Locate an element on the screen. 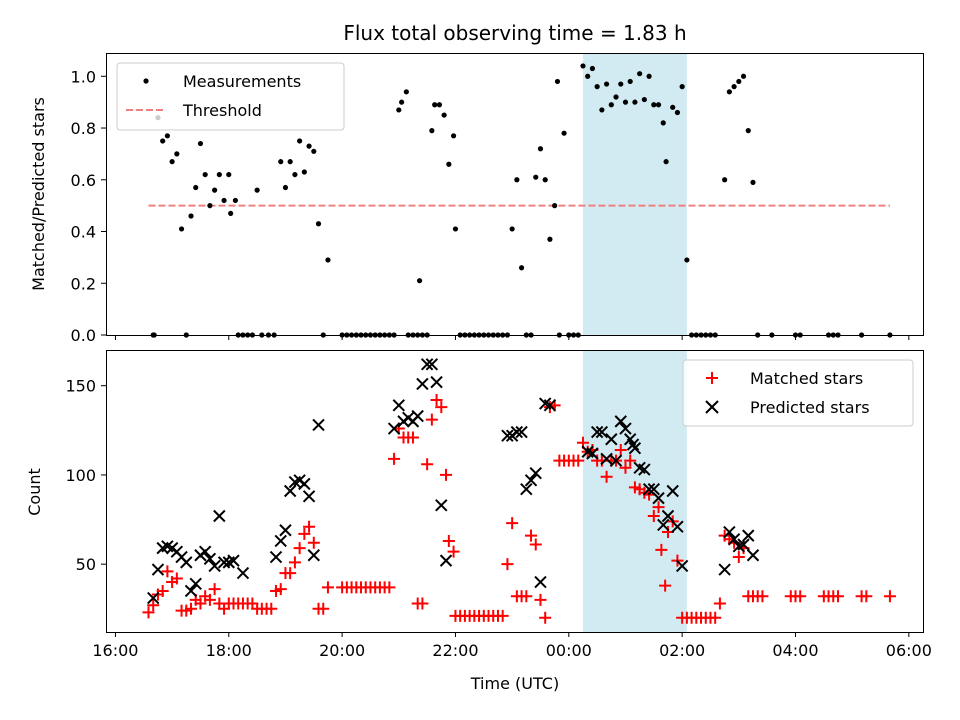  x-axis-label: Time (UTC) is located at coordinates (514, 683).